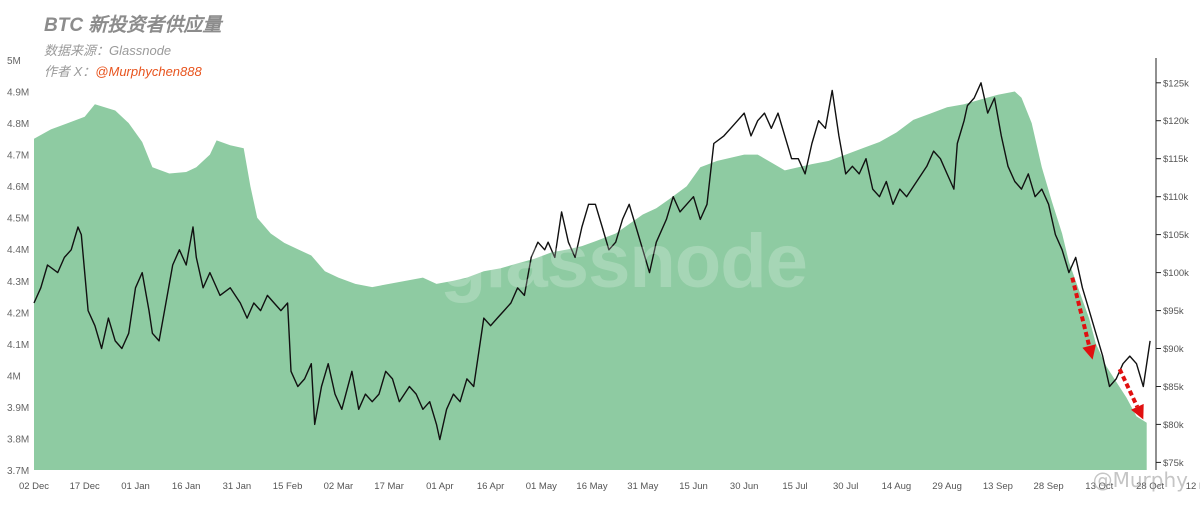  Describe the element at coordinates (1175, 197) in the screenshot. I see `y-right-tick-label: $110k` at that location.